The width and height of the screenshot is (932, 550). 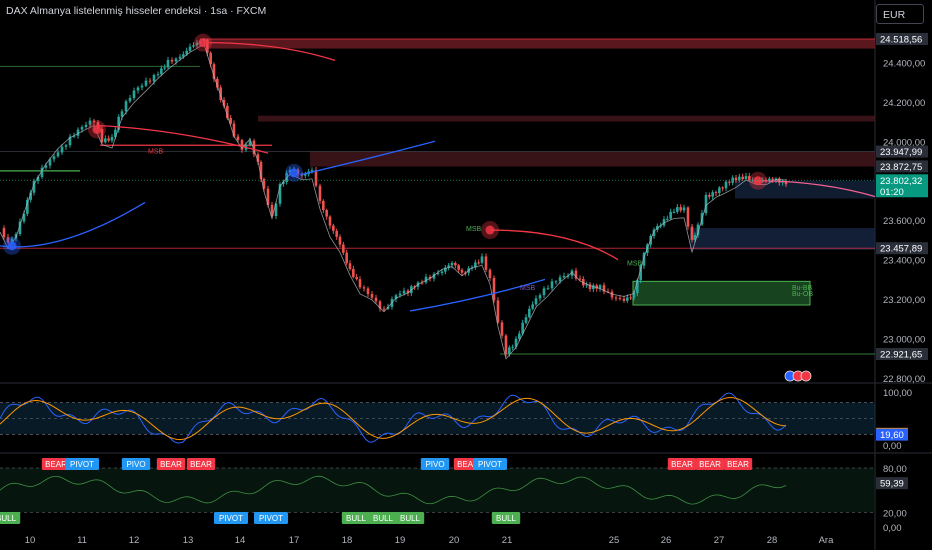 What do you see at coordinates (900, 14) in the screenshot?
I see `currency-selector: EUR` at bounding box center [900, 14].